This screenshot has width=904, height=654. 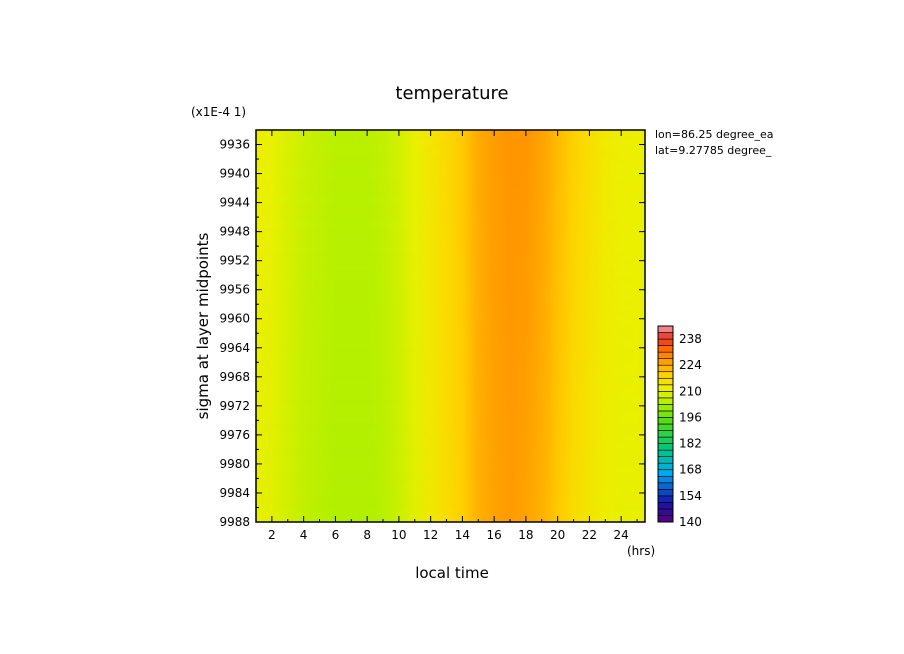 I want to click on colorbar: 140 154 168 182 196 210 224 238, so click(x=679, y=427).